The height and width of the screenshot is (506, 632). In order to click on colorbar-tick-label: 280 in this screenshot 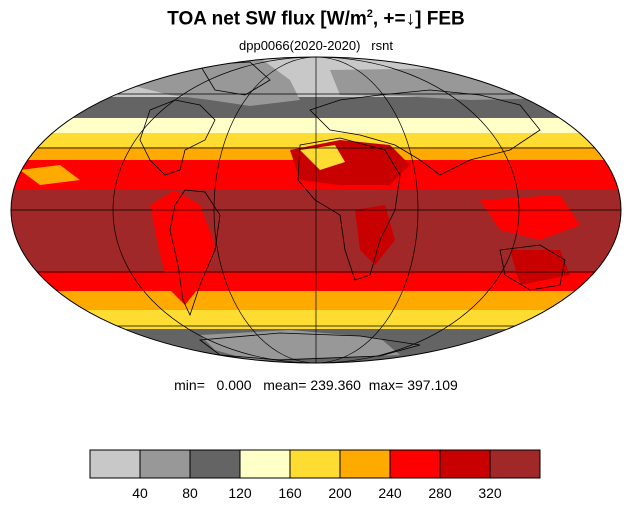, I will do `click(440, 493)`.